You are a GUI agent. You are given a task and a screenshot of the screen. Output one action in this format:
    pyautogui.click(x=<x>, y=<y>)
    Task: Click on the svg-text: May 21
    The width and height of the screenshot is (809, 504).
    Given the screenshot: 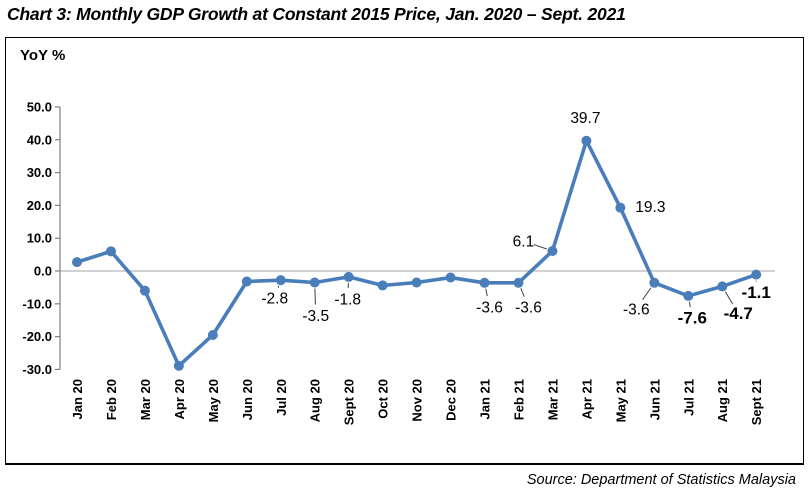 What is the action you would take?
    pyautogui.click(x=620, y=400)
    